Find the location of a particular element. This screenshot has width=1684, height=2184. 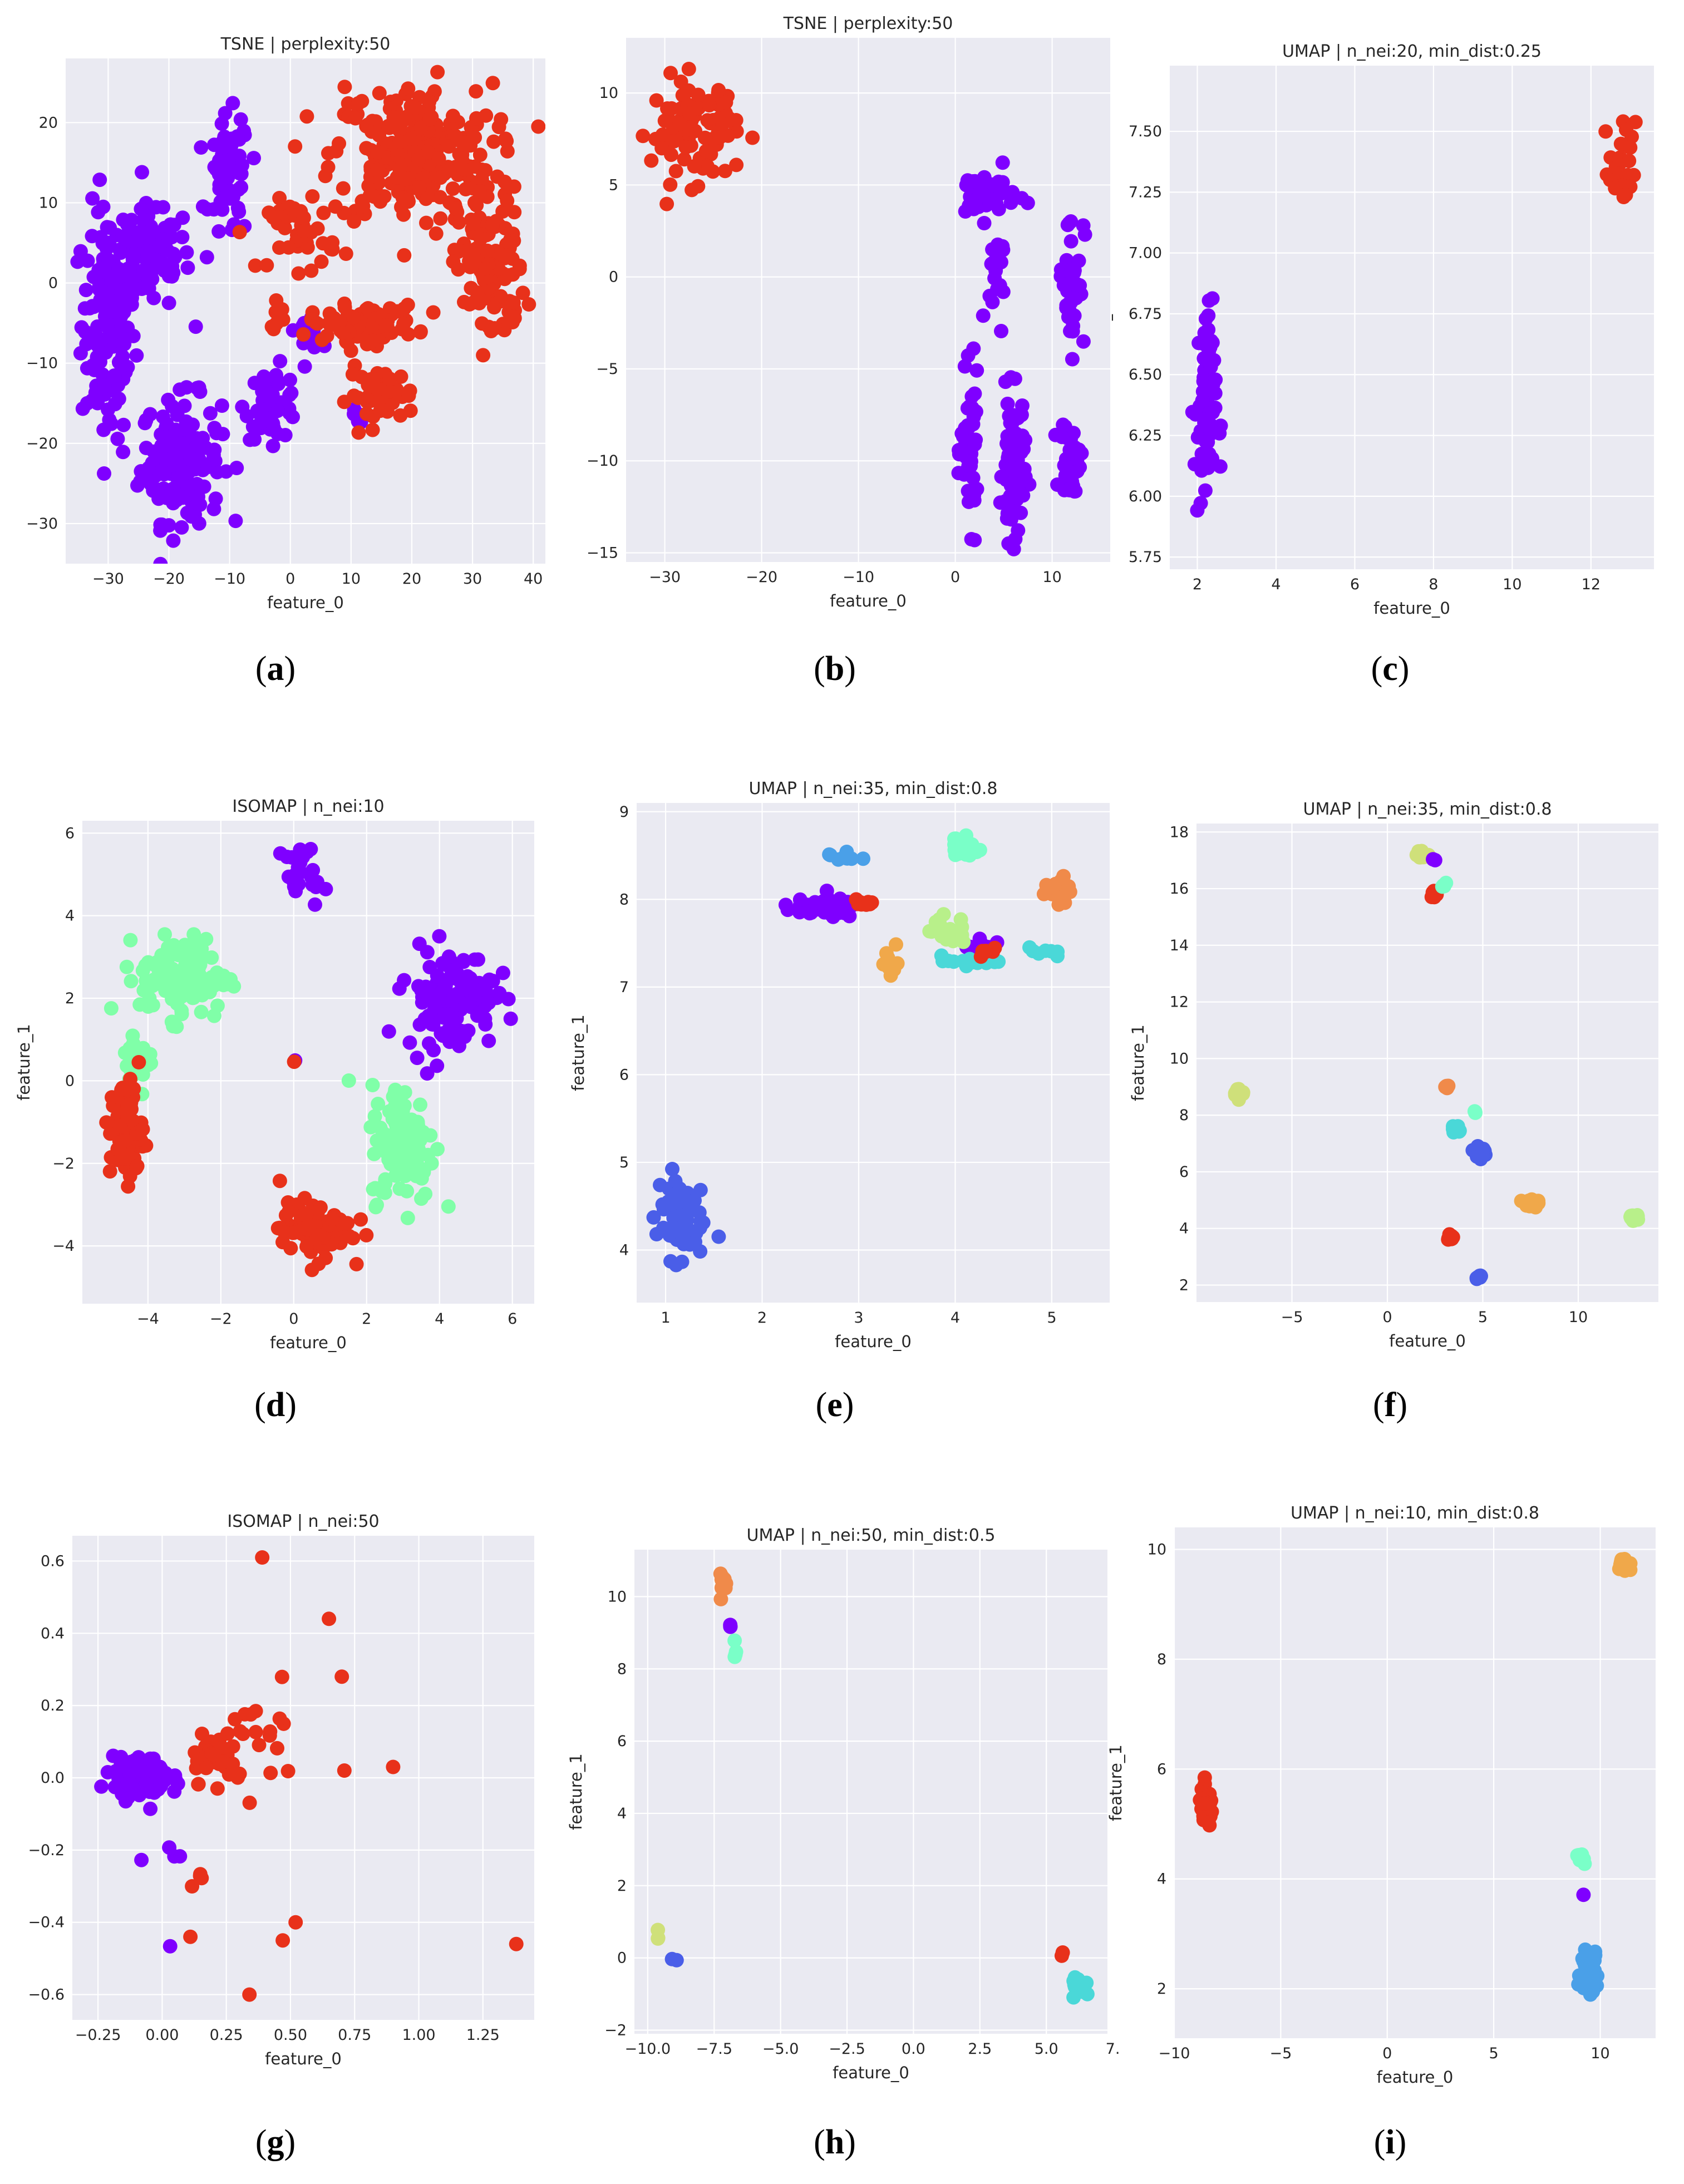

scatter-points is located at coordinates (1414, 316).